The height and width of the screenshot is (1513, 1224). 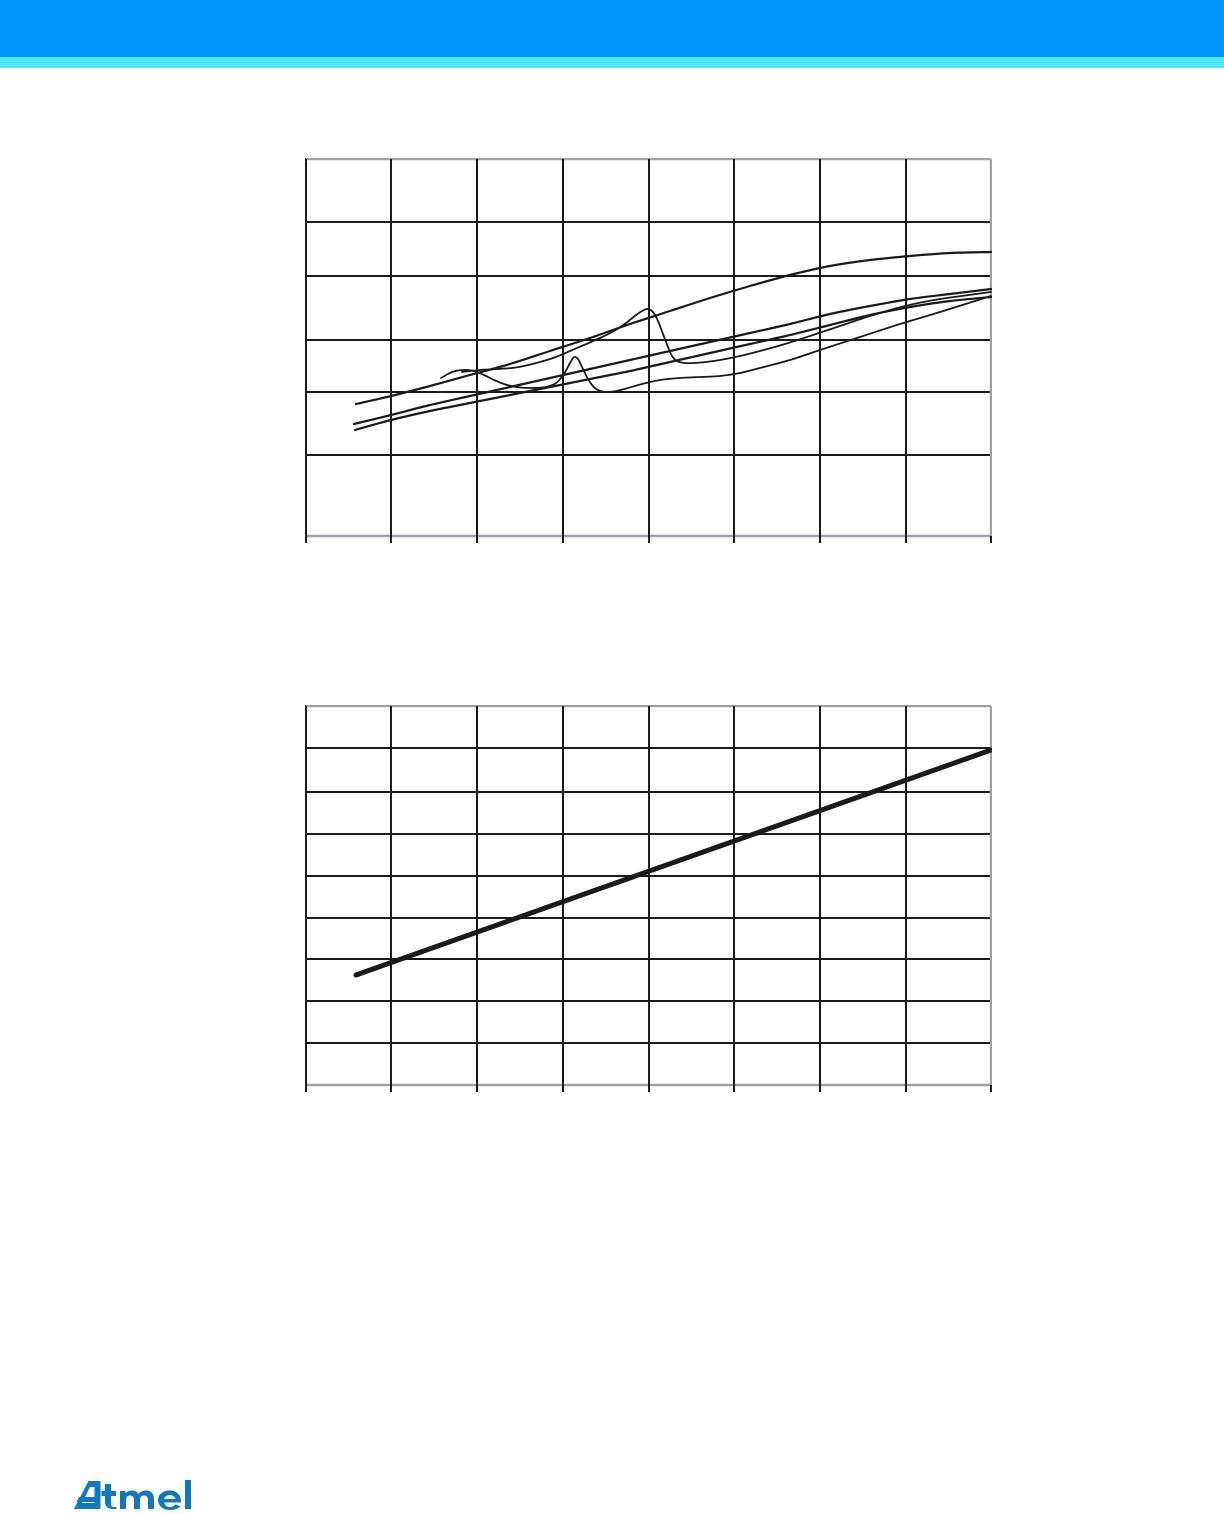 What do you see at coordinates (97, 1495) in the screenshot?
I see `atmel-logo-glyph-A-stem` at bounding box center [97, 1495].